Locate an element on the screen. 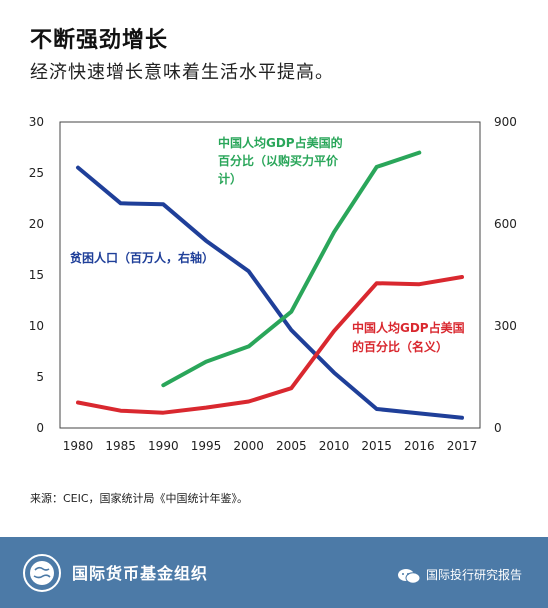  x-tick-label: 2010 is located at coordinates (334, 446).